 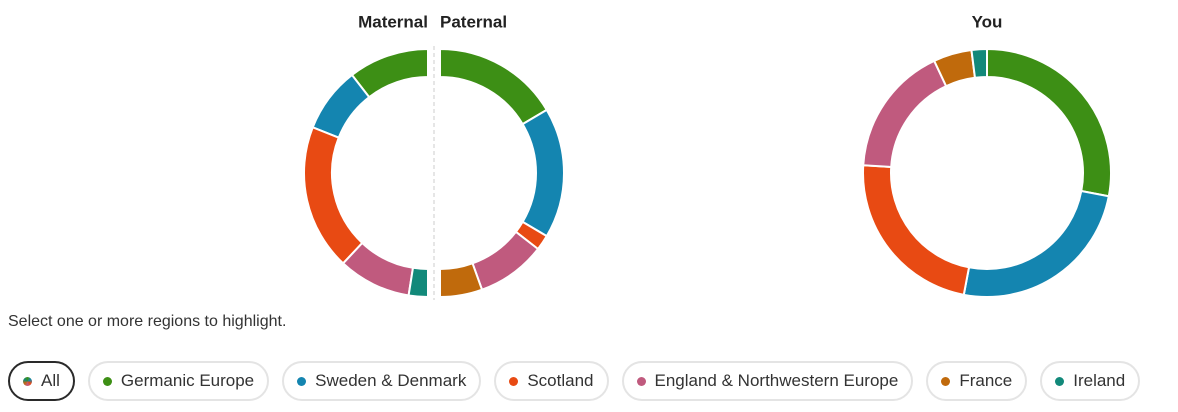 I want to click on instruction: Select one or more regions to highlight., so click(x=147, y=321).